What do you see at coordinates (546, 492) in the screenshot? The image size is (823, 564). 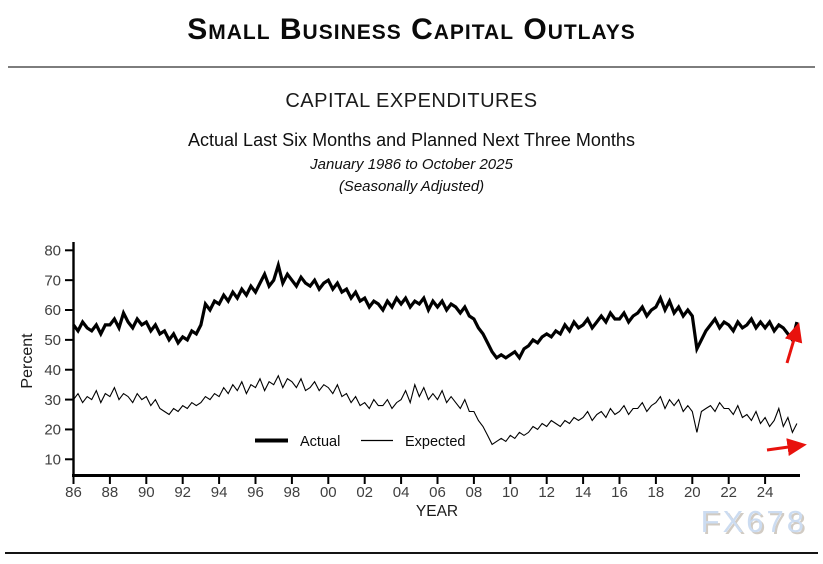 I see `x-tick-label: 12` at bounding box center [546, 492].